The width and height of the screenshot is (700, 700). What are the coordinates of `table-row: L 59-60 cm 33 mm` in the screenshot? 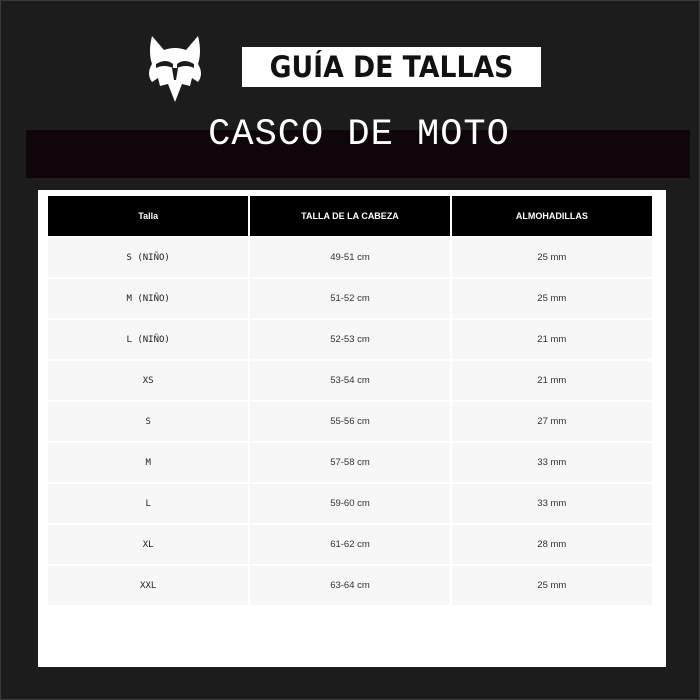 It's located at (350, 503).